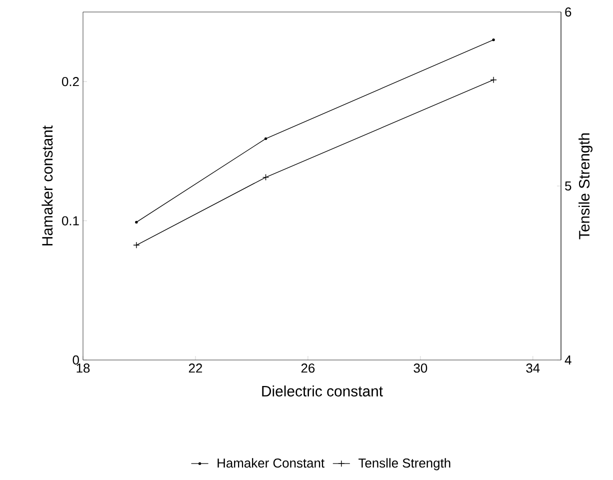 The image size is (613, 480). I want to click on y-tick-label: 0.2, so click(70, 81).